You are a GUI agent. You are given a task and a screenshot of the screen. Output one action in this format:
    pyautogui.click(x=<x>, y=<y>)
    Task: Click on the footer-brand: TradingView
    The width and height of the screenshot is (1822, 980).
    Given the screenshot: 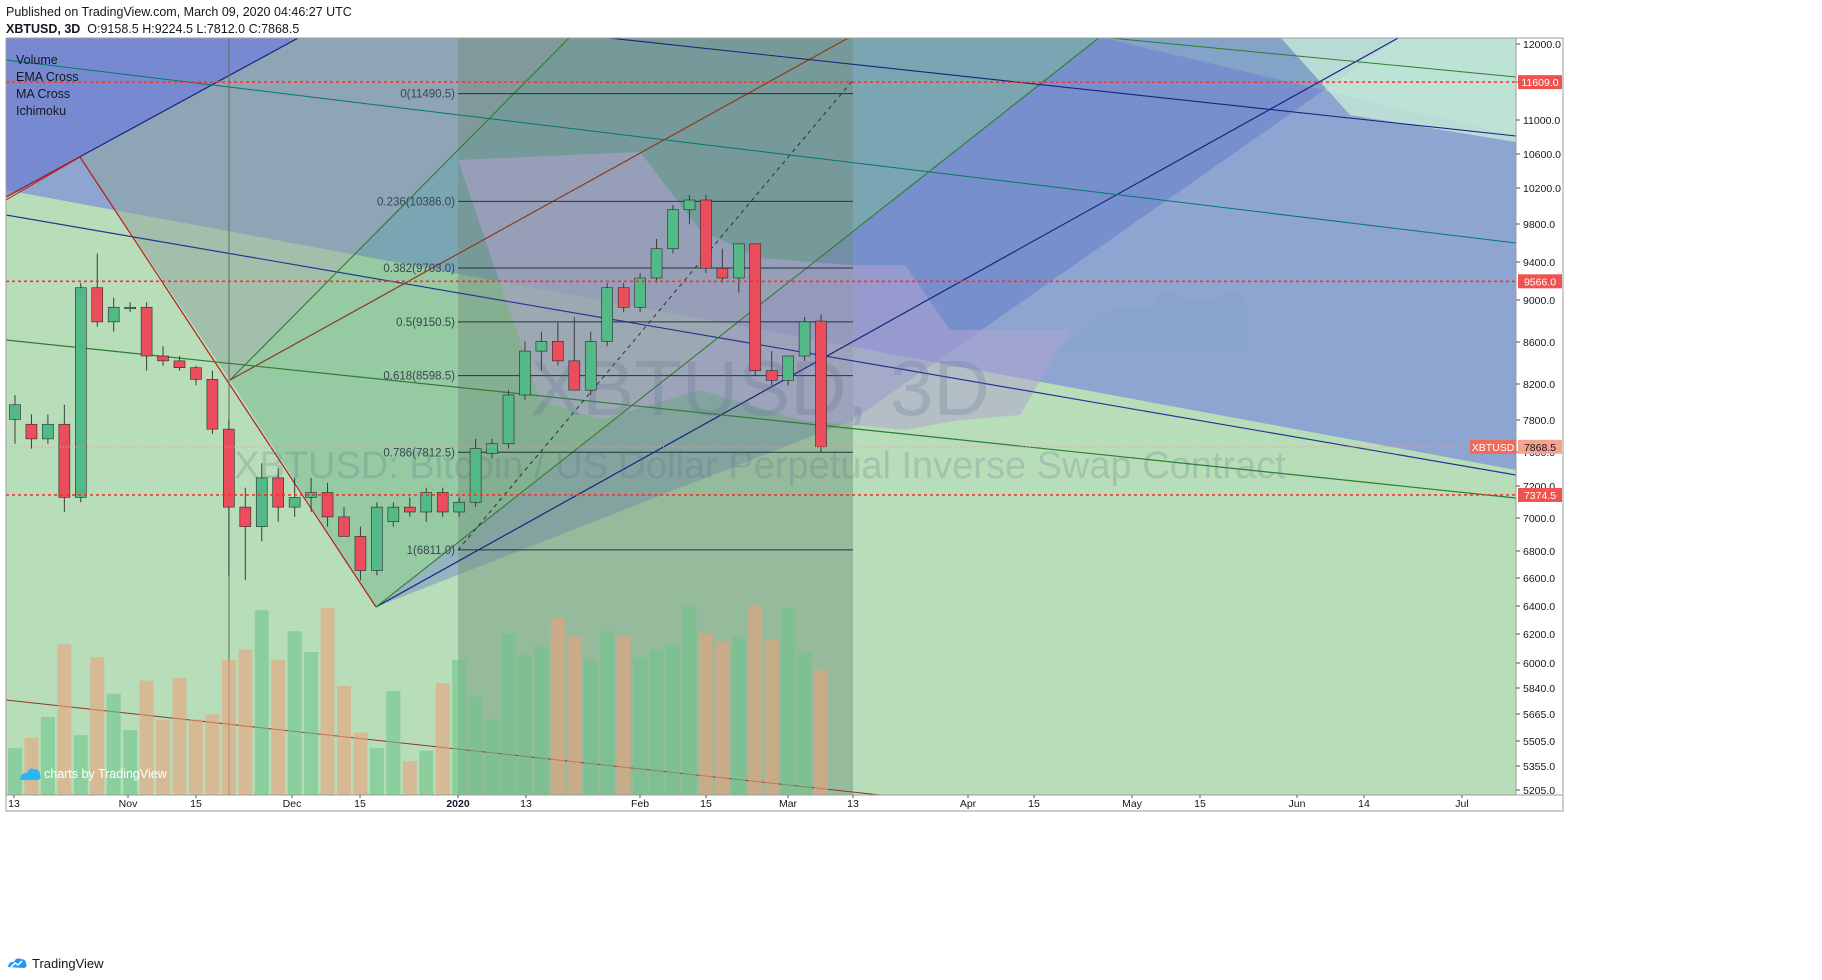 What is the action you would take?
    pyautogui.click(x=68, y=963)
    